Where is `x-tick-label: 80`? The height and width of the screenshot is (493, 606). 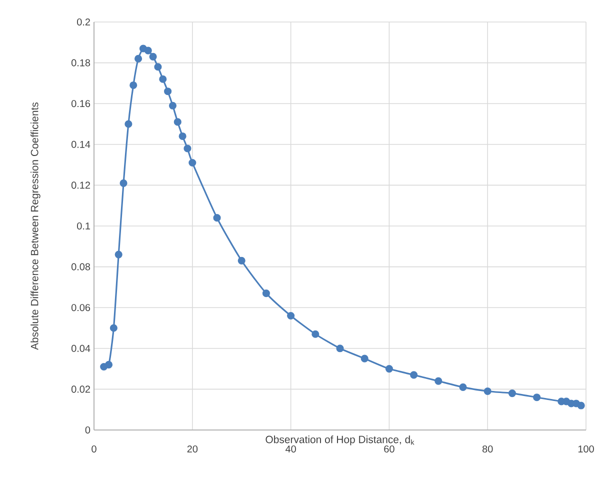
x-tick-label: 80 is located at coordinates (487, 449).